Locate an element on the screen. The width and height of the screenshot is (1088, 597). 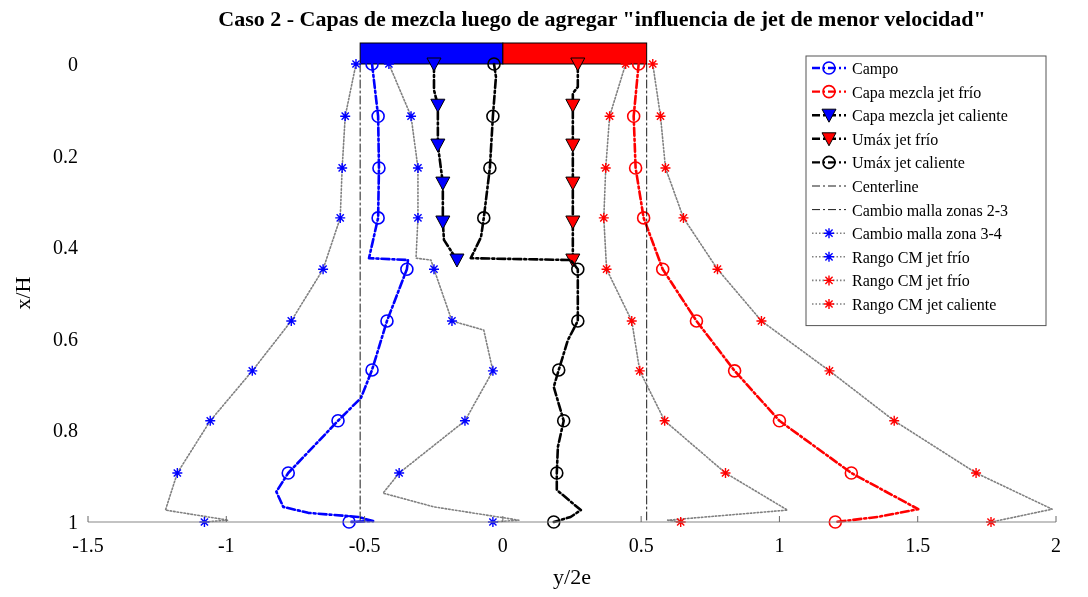
chart-title: Caso 2 - Capas de mezcla luego de agregar "influencia de jet de menor velocidad" is located at coordinates (602, 18).